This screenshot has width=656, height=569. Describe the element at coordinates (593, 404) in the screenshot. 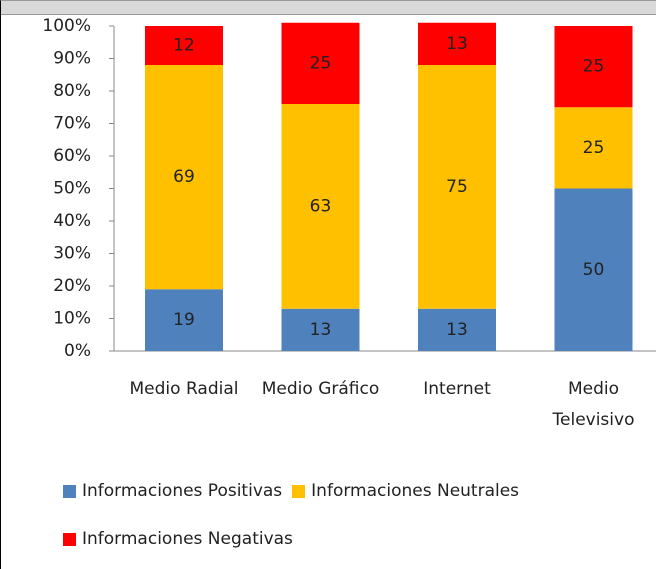

I see `x-tick-label: Medio Televisivo` at that location.